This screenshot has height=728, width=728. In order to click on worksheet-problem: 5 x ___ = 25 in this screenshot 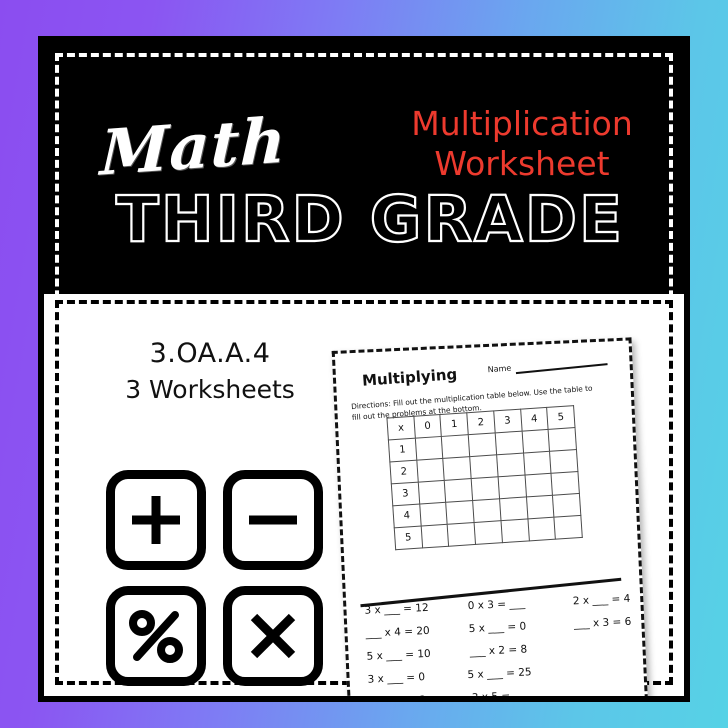, I will do `click(499, 674)`.